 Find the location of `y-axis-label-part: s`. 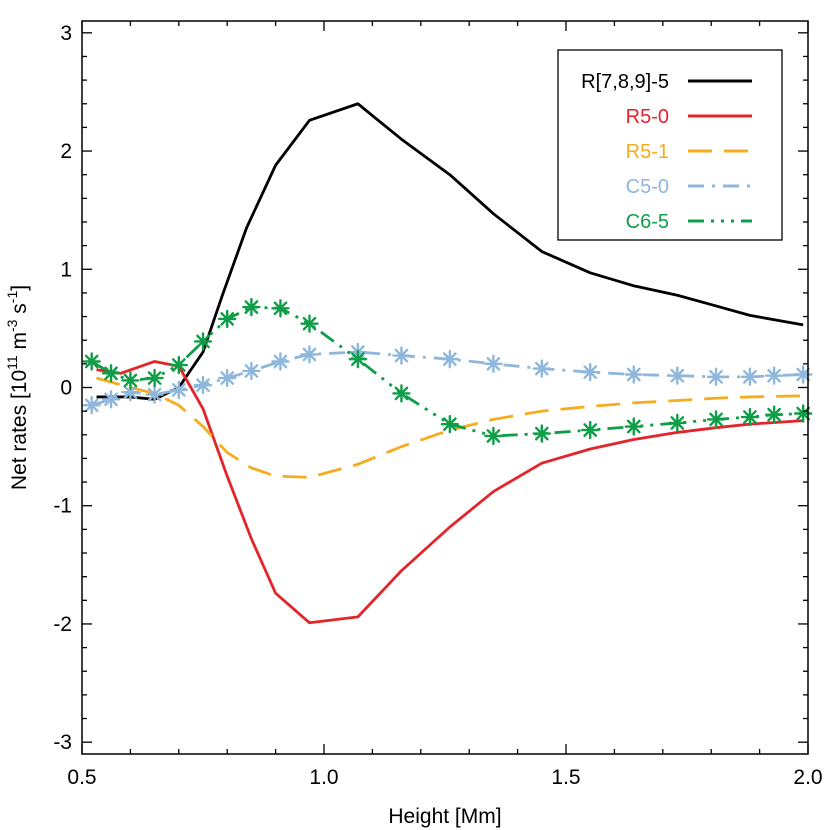

y-axis-label-part: s is located at coordinates (19, 311).